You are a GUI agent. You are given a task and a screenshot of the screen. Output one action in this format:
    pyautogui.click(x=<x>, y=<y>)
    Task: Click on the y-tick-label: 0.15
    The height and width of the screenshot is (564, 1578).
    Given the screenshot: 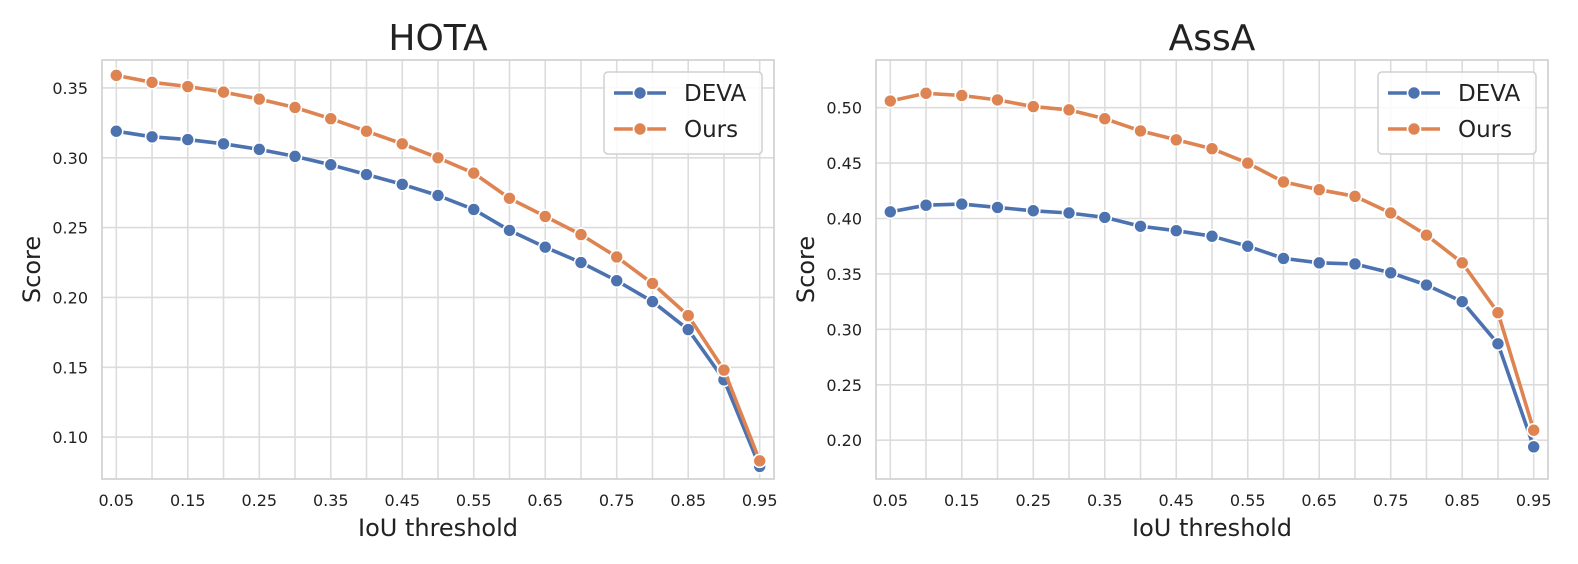 What is the action you would take?
    pyautogui.click(x=70, y=367)
    